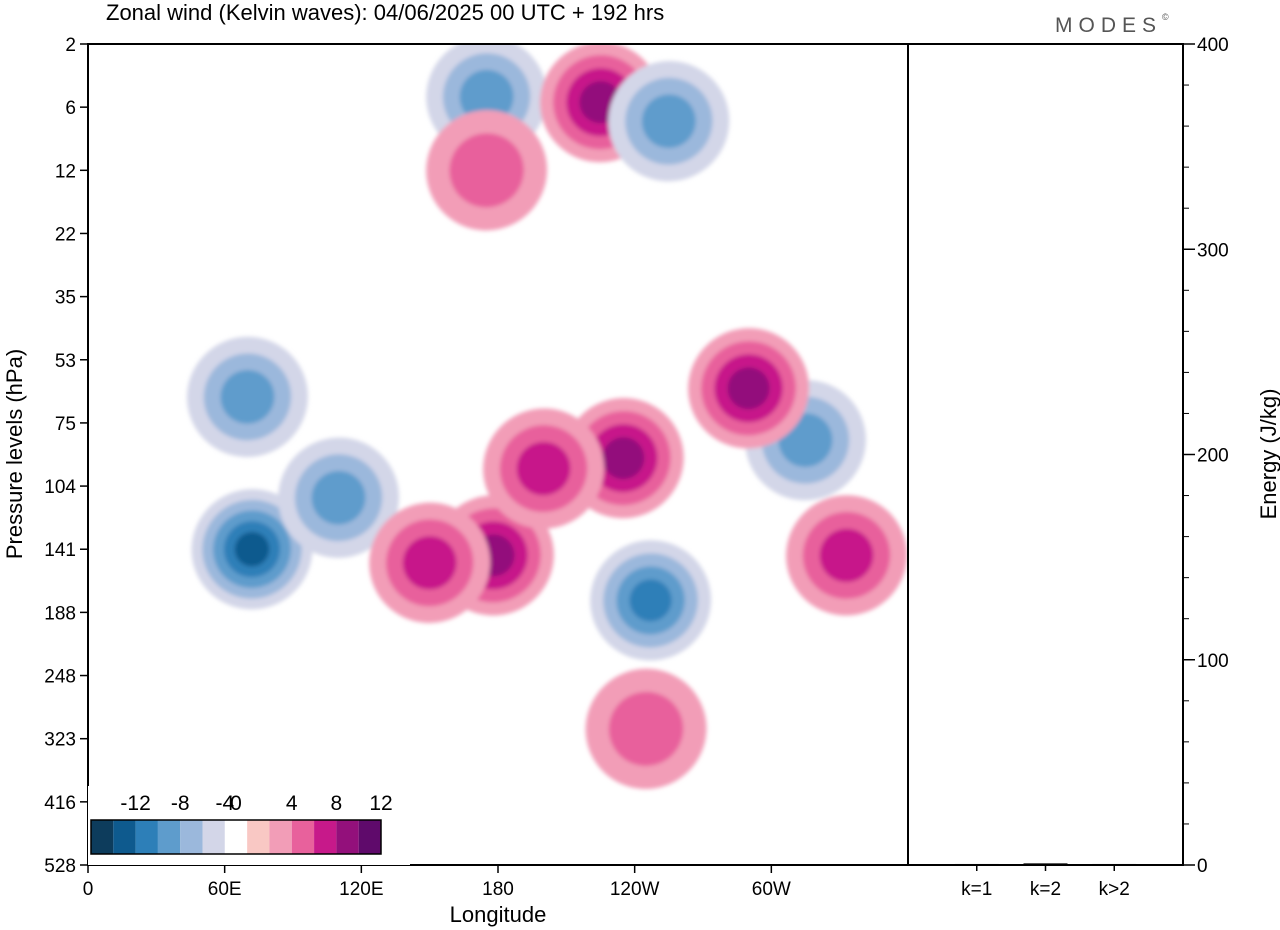 The image size is (1280, 930). I want to click on energy-category-label: k=1, so click(976, 889).